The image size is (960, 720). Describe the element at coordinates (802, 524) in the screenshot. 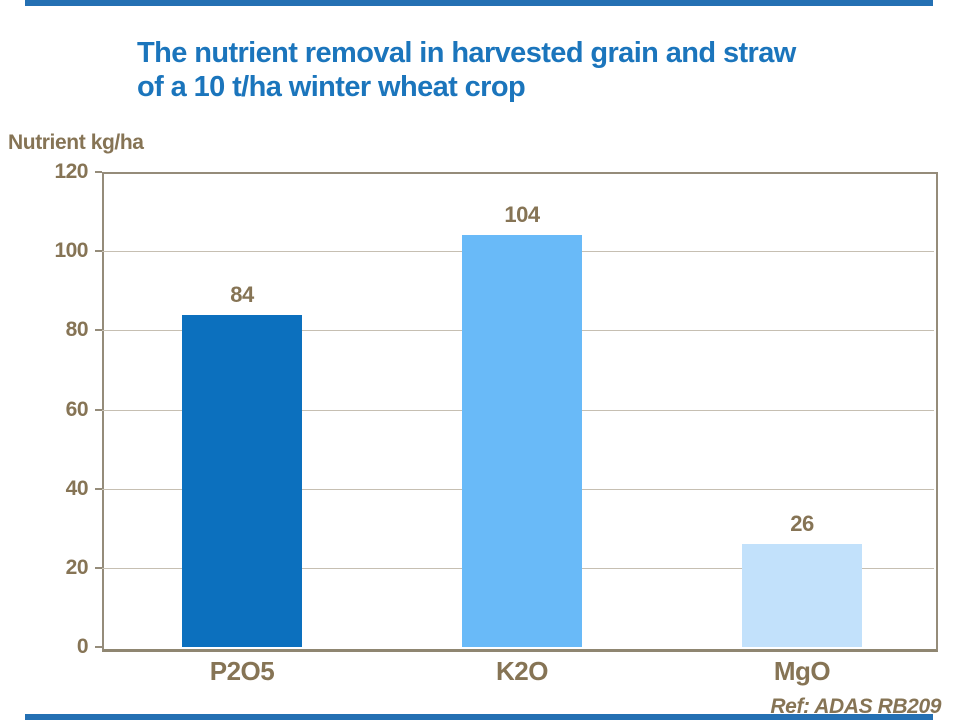

I see `value-label: 26` at that location.